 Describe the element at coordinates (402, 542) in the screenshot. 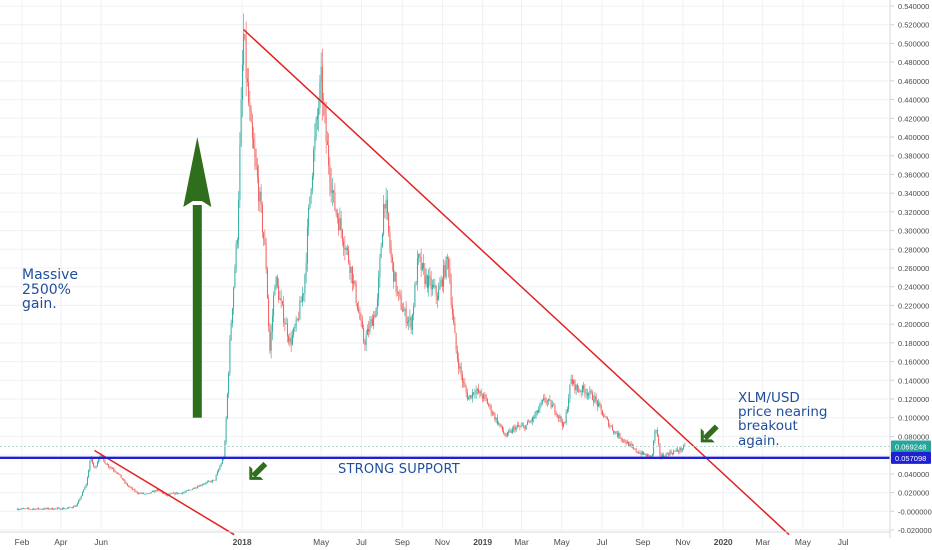

I see `x-tick-label: Sep` at that location.